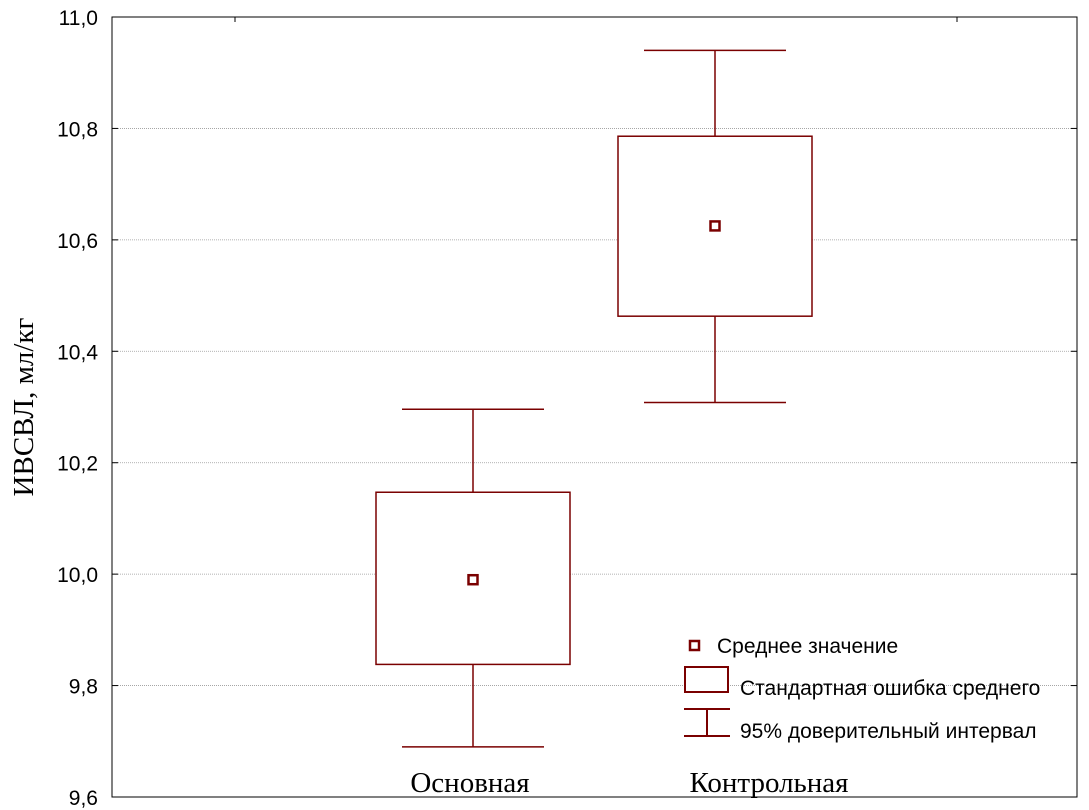 The width and height of the screenshot is (1089, 810). What do you see at coordinates (769, 783) in the screenshot?
I see `category-label: Контрольная` at bounding box center [769, 783].